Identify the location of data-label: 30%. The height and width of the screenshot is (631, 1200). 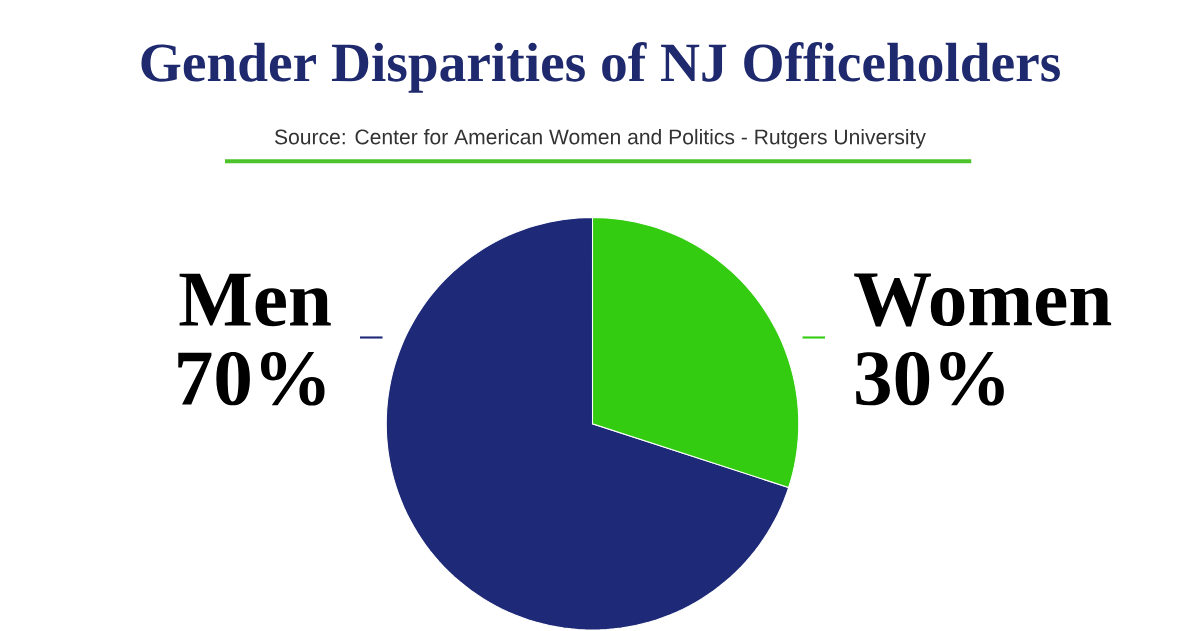
(930, 379).